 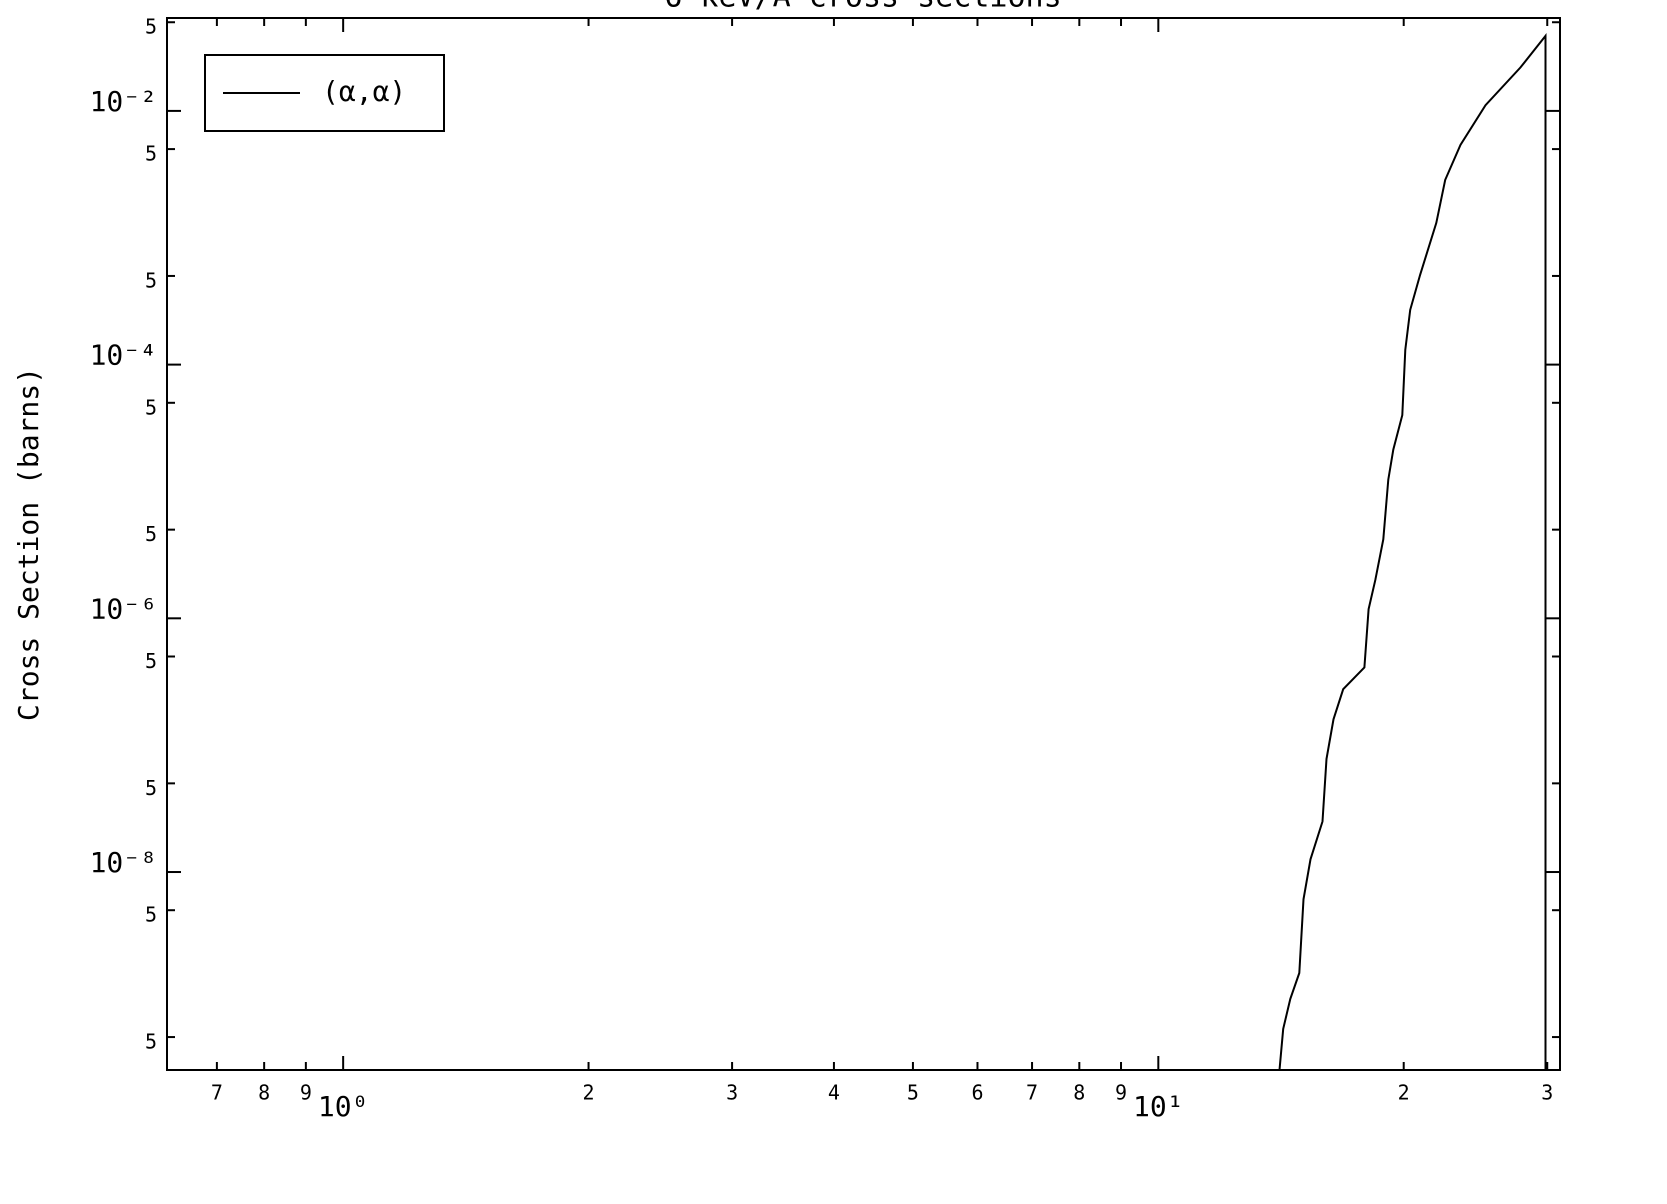 What do you see at coordinates (913, 1093) in the screenshot?
I see `x-tick-label: 5` at bounding box center [913, 1093].